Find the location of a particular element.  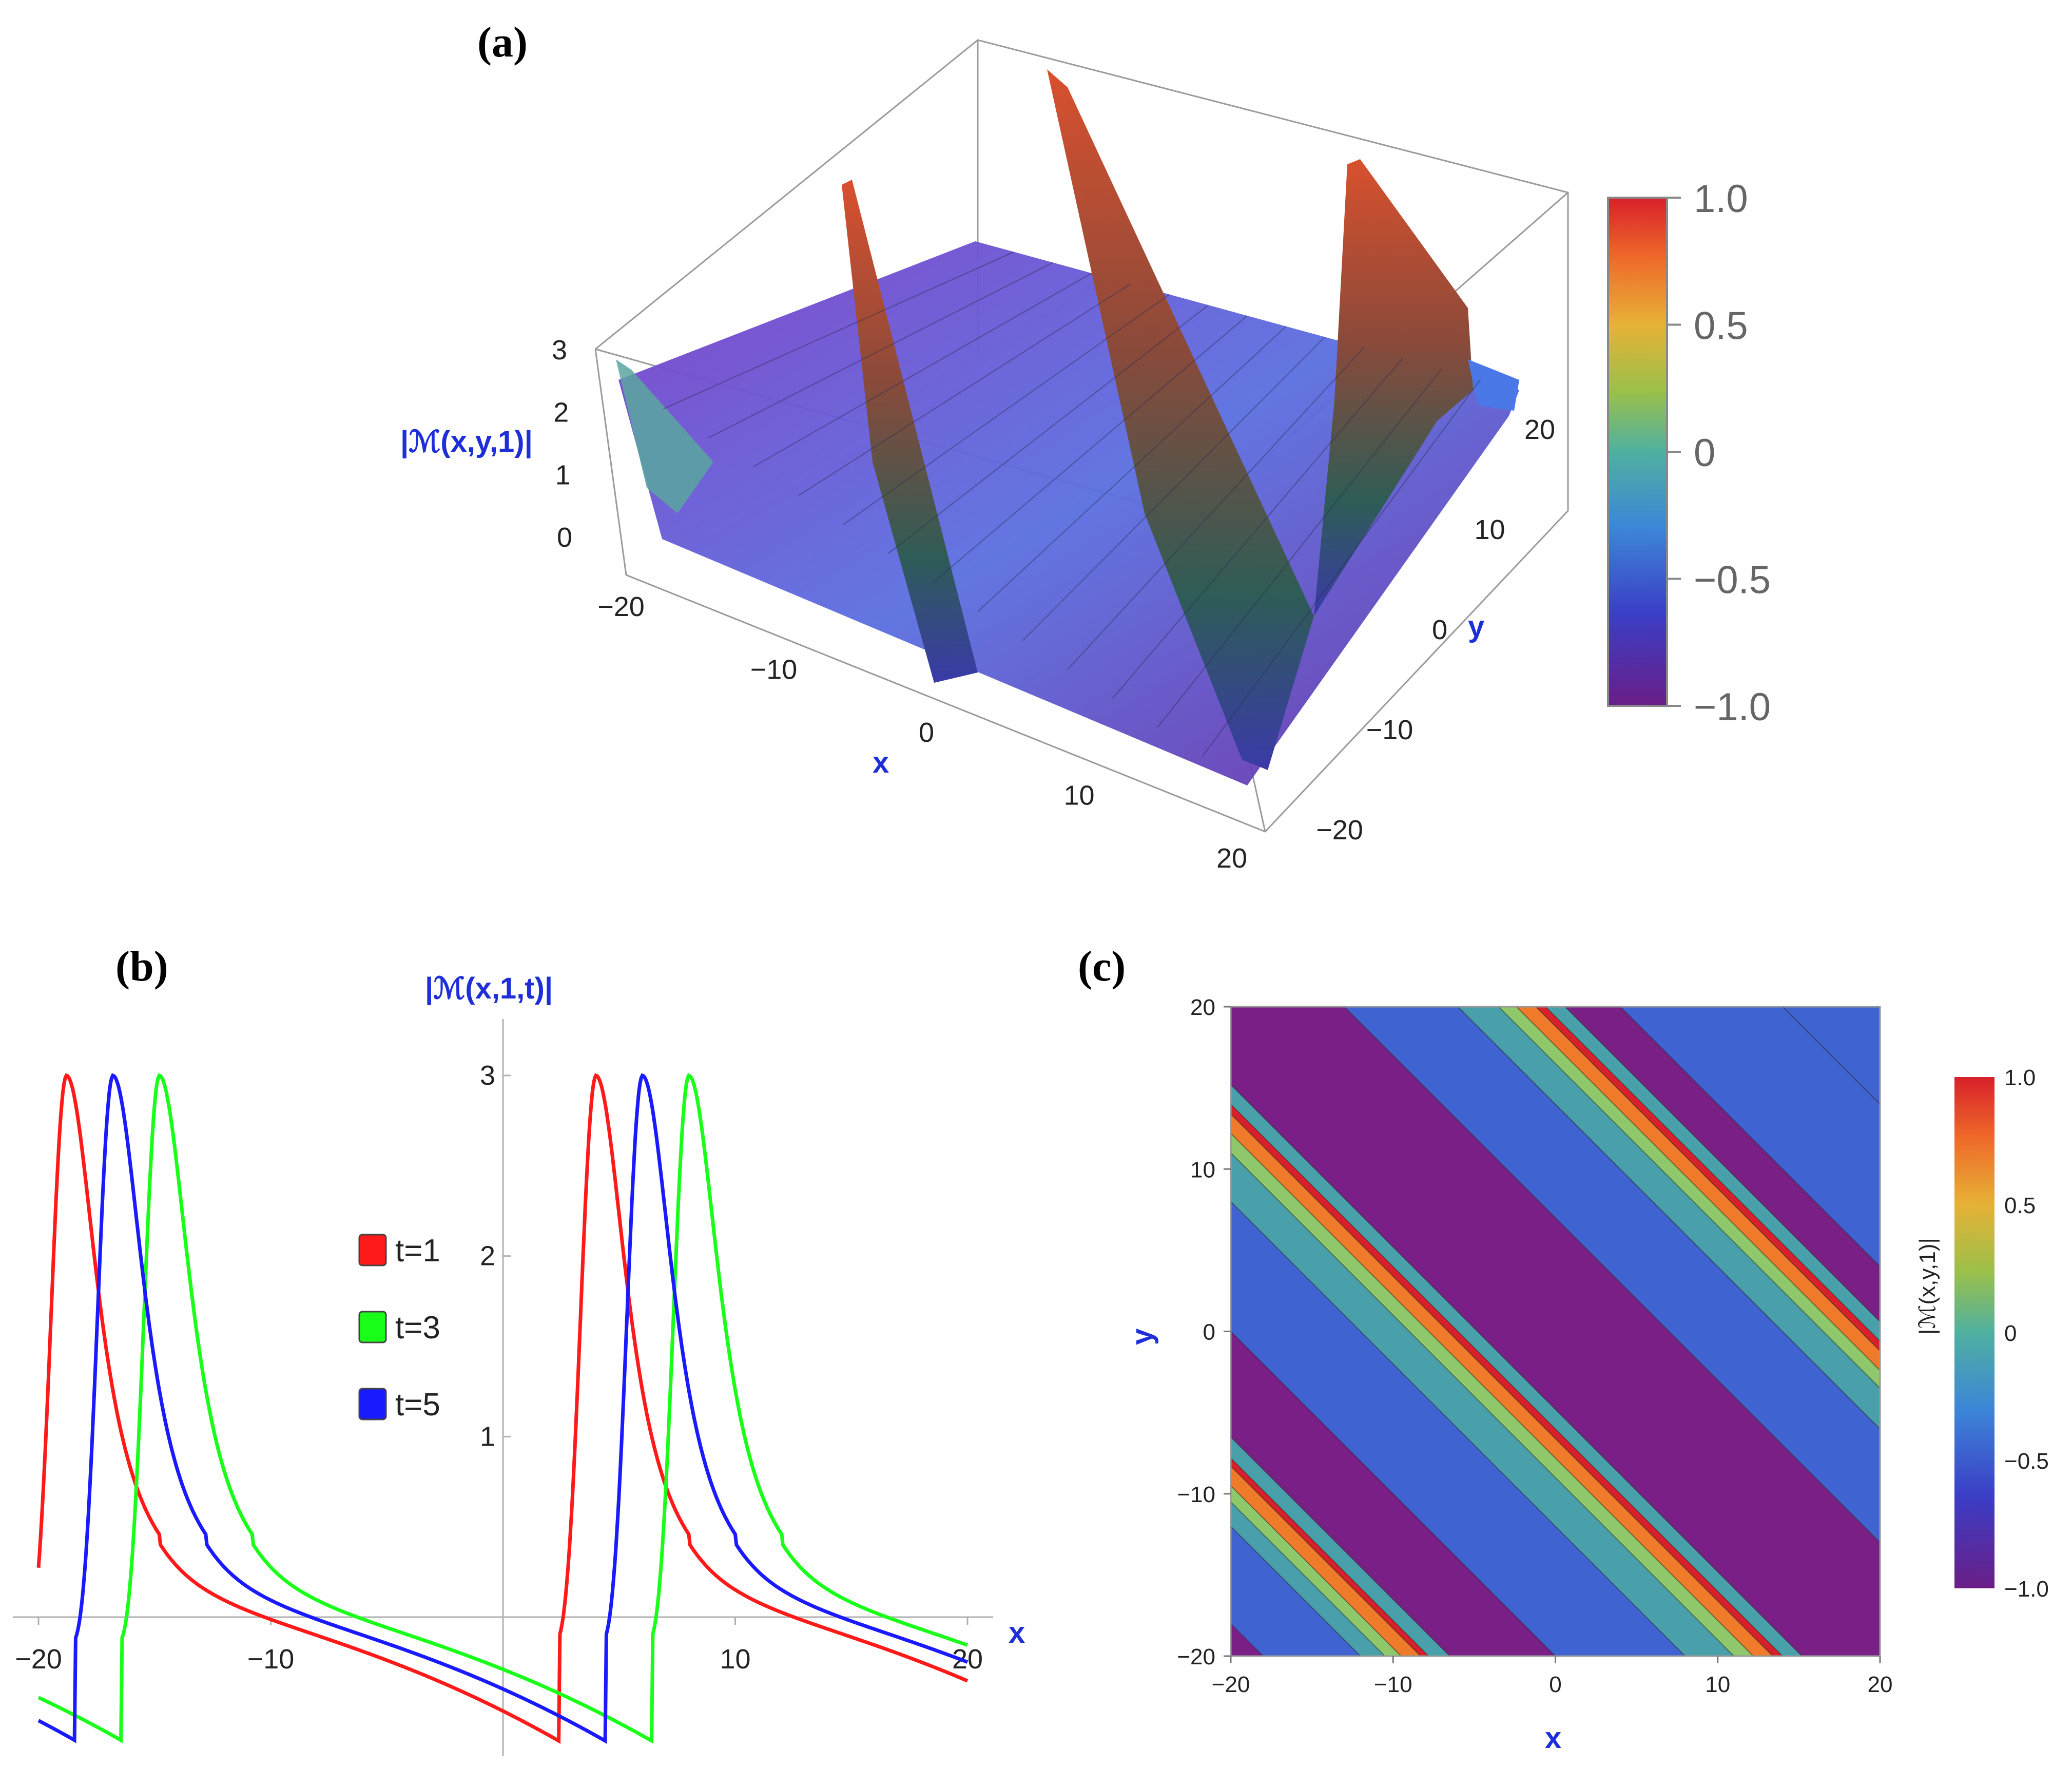

y-tick-label: 2 is located at coordinates (488, 1256).